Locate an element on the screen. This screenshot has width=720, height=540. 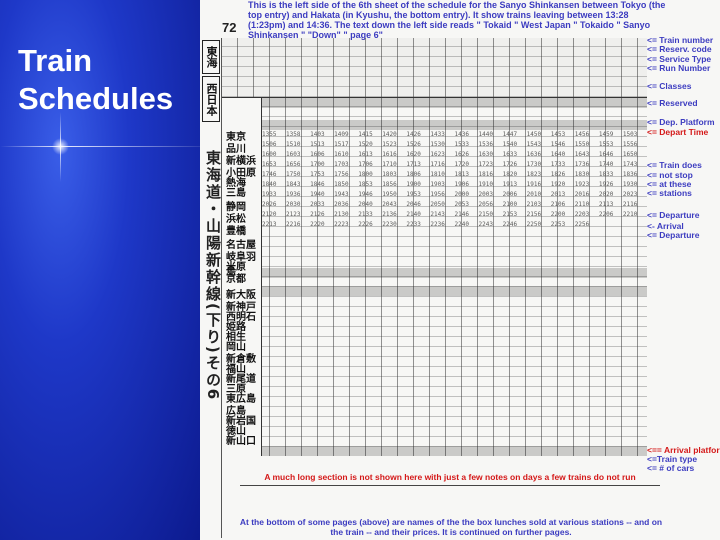
side-box-tokai: 東海 is located at coordinates (211, 57).